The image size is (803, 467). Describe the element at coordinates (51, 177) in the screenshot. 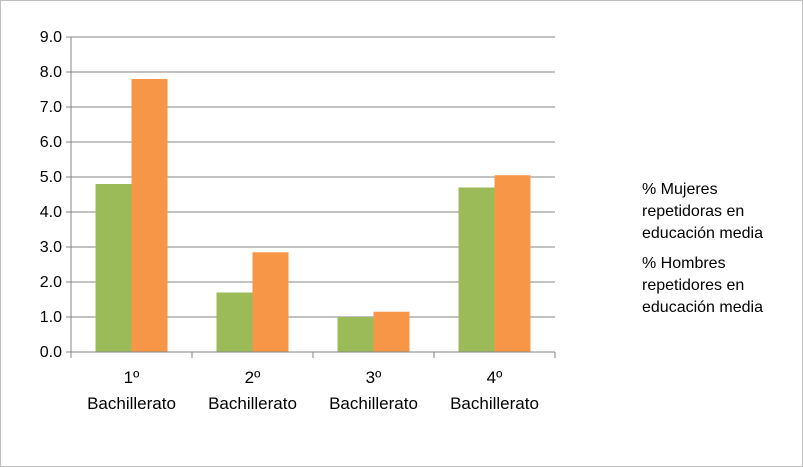

I see `y-tick-label: 5.0` at that location.